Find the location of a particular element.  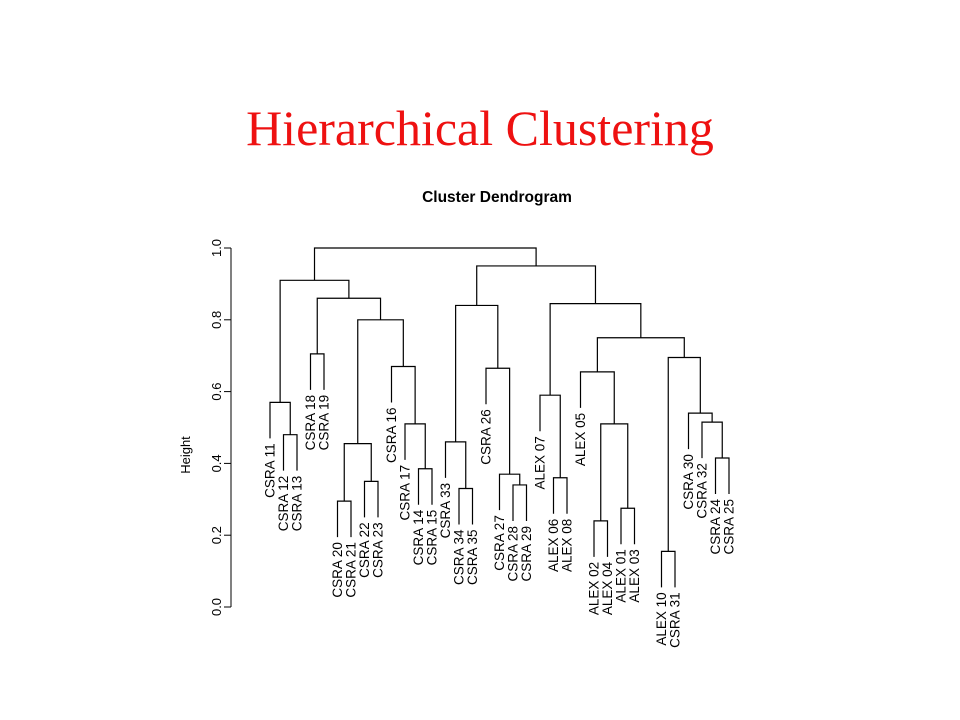

y-tick-label: 1.0 is located at coordinates (216, 248).